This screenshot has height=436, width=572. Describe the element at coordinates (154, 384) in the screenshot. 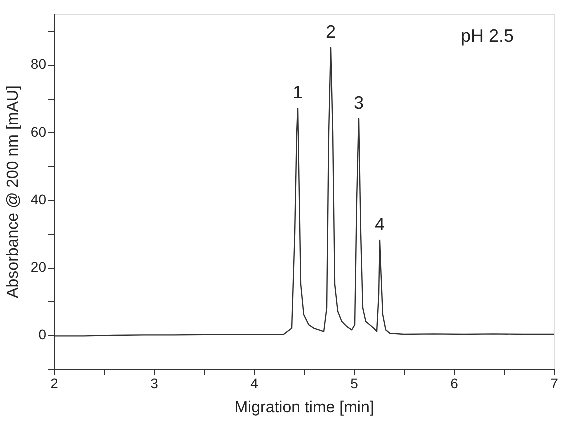

I see `x-tick-label: 3` at that location.